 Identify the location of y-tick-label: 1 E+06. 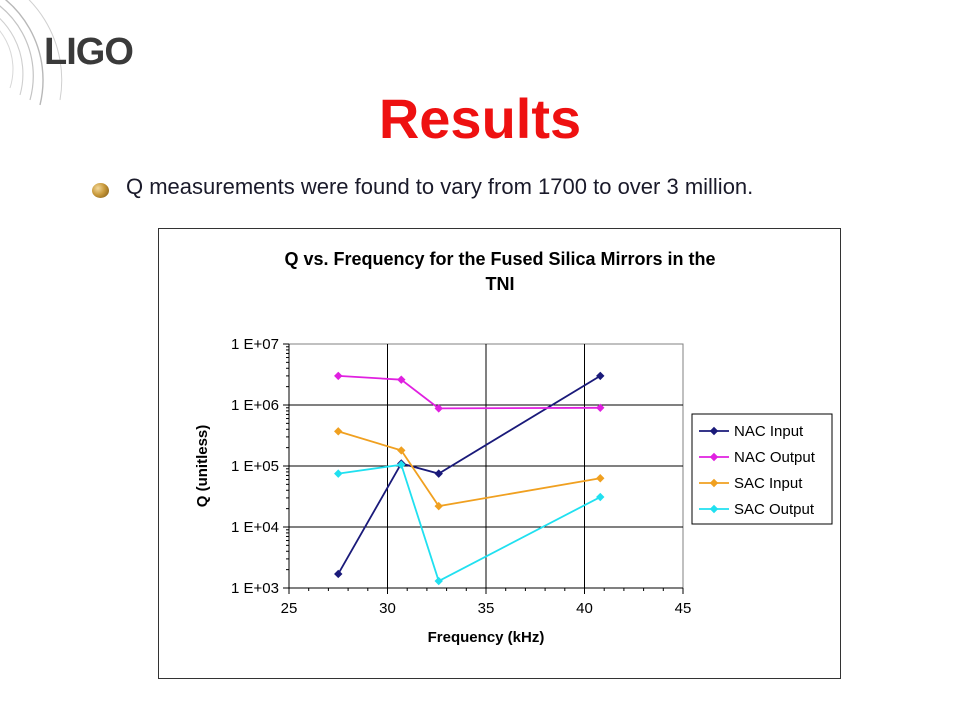
(255, 405).